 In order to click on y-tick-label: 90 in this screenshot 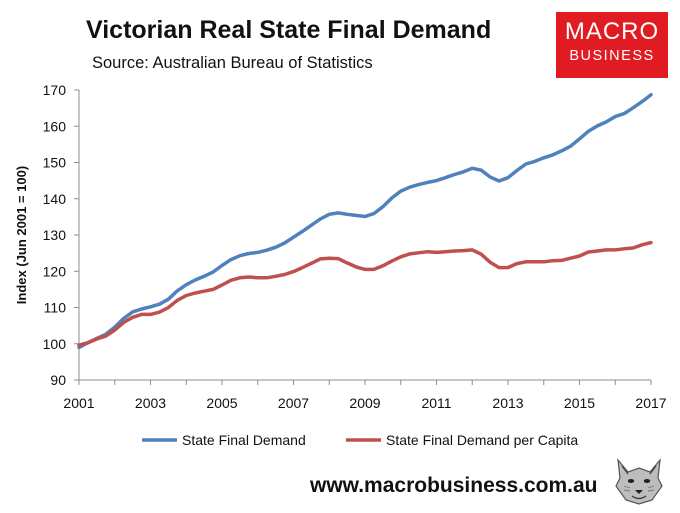, I will do `click(58, 380)`.